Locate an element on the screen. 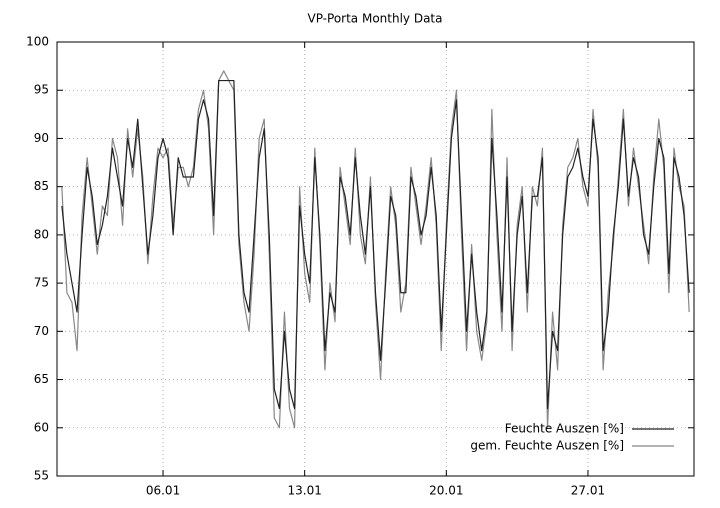  x-tick-label: 27.01 is located at coordinates (588, 491).